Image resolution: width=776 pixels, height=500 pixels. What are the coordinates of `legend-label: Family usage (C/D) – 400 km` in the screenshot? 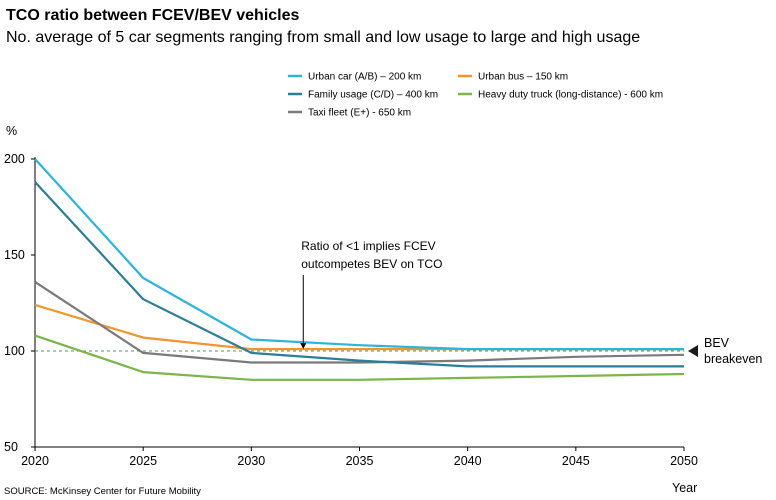 It's located at (373, 95).